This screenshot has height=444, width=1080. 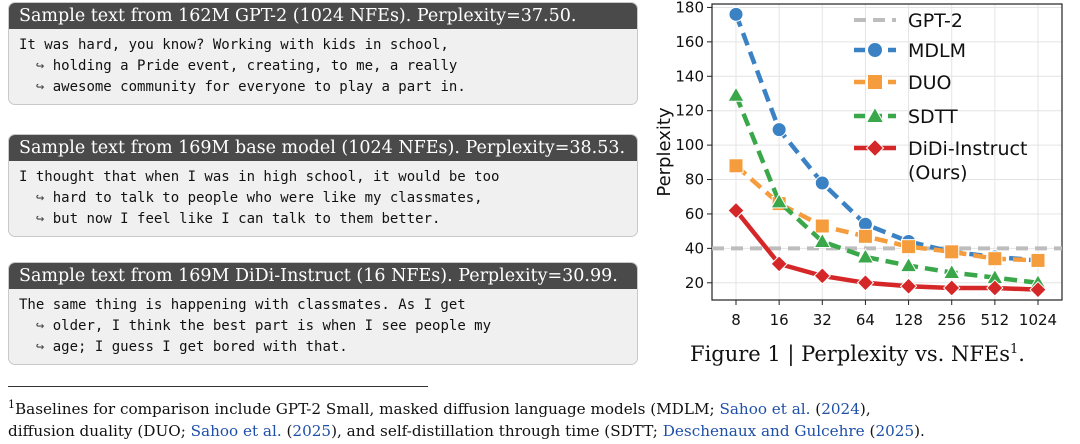 I want to click on legend-label: DUO, so click(x=930, y=83).